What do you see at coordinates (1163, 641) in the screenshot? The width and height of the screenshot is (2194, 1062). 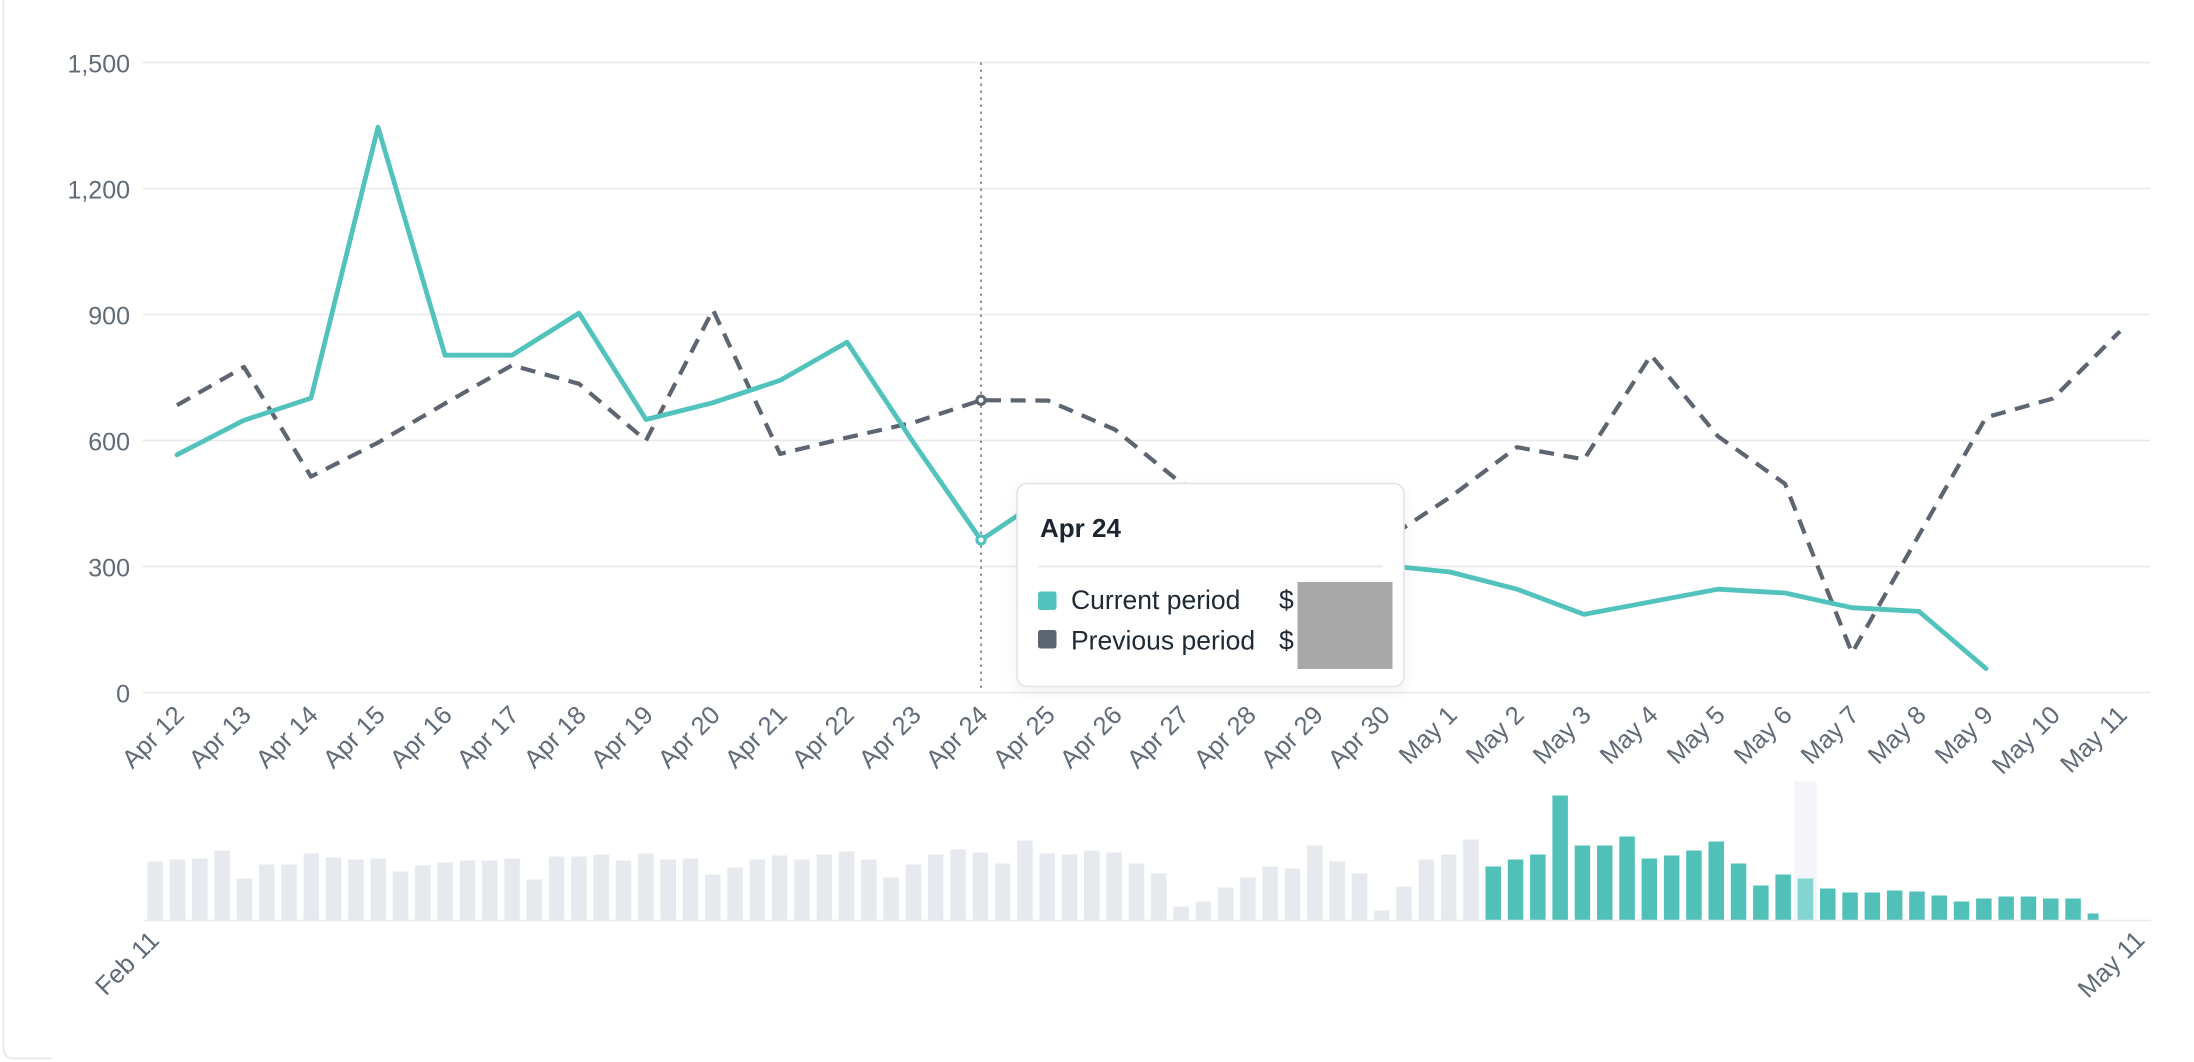 I see `svg-text: Previous period` at bounding box center [1163, 641].